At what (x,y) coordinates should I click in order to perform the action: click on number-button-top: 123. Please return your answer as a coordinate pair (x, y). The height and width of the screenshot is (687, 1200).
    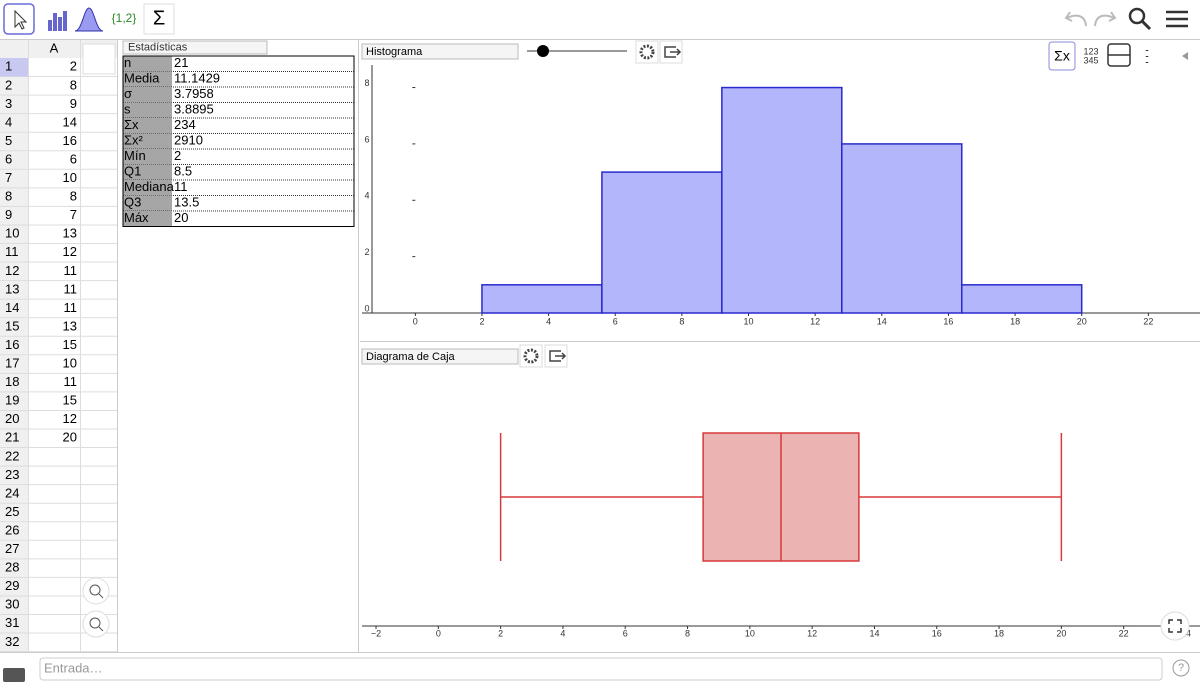
    Looking at the image, I should click on (1090, 51).